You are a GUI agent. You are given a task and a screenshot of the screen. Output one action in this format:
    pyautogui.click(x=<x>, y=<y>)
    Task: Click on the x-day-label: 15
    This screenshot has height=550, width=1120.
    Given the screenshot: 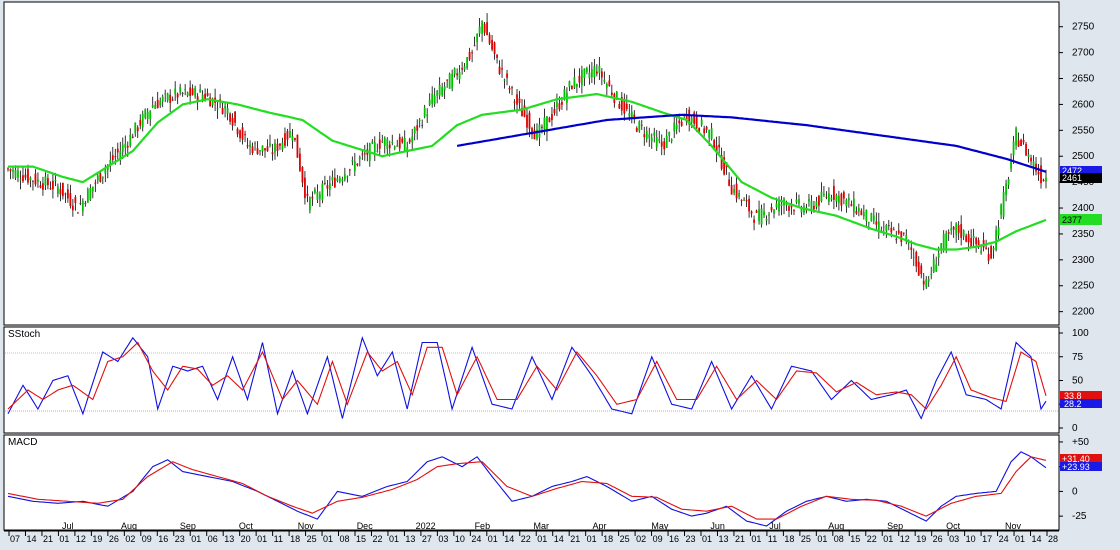 What is the action you would take?
    pyautogui.click(x=855, y=539)
    